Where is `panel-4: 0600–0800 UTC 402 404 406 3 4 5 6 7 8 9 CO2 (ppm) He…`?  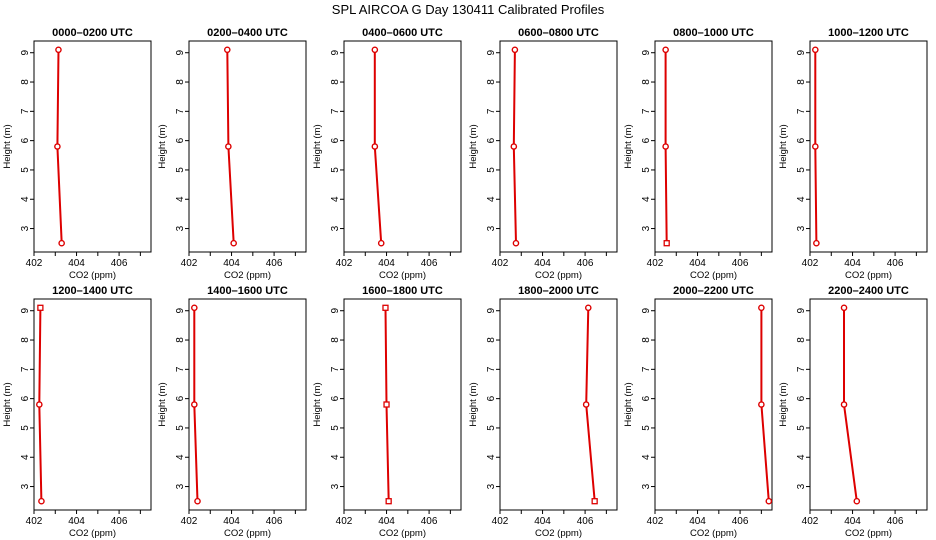 panel-4: 0600–0800 UTC 402 404 406 3 4 5 6 7 8 9 CO2 (ppm) He… is located at coordinates (543, 154).